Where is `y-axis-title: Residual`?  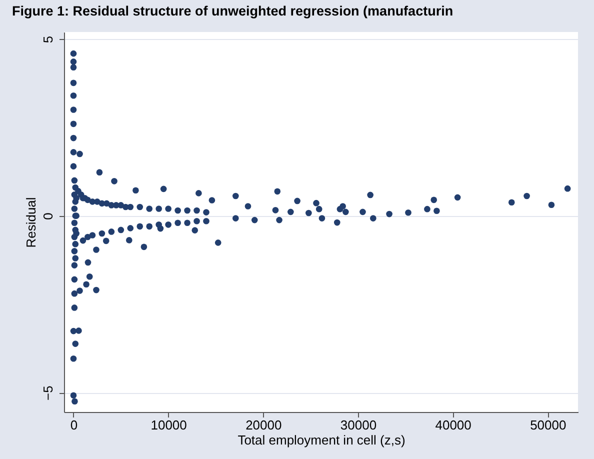
y-axis-title: Residual is located at coordinates (31, 222).